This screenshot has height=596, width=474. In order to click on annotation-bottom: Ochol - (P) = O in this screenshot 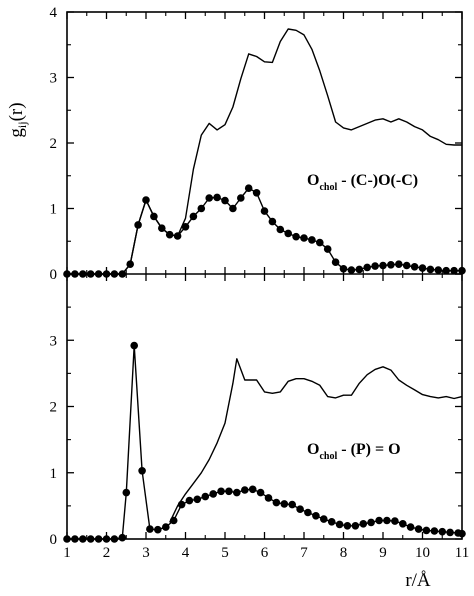, I will do `click(354, 451)`.